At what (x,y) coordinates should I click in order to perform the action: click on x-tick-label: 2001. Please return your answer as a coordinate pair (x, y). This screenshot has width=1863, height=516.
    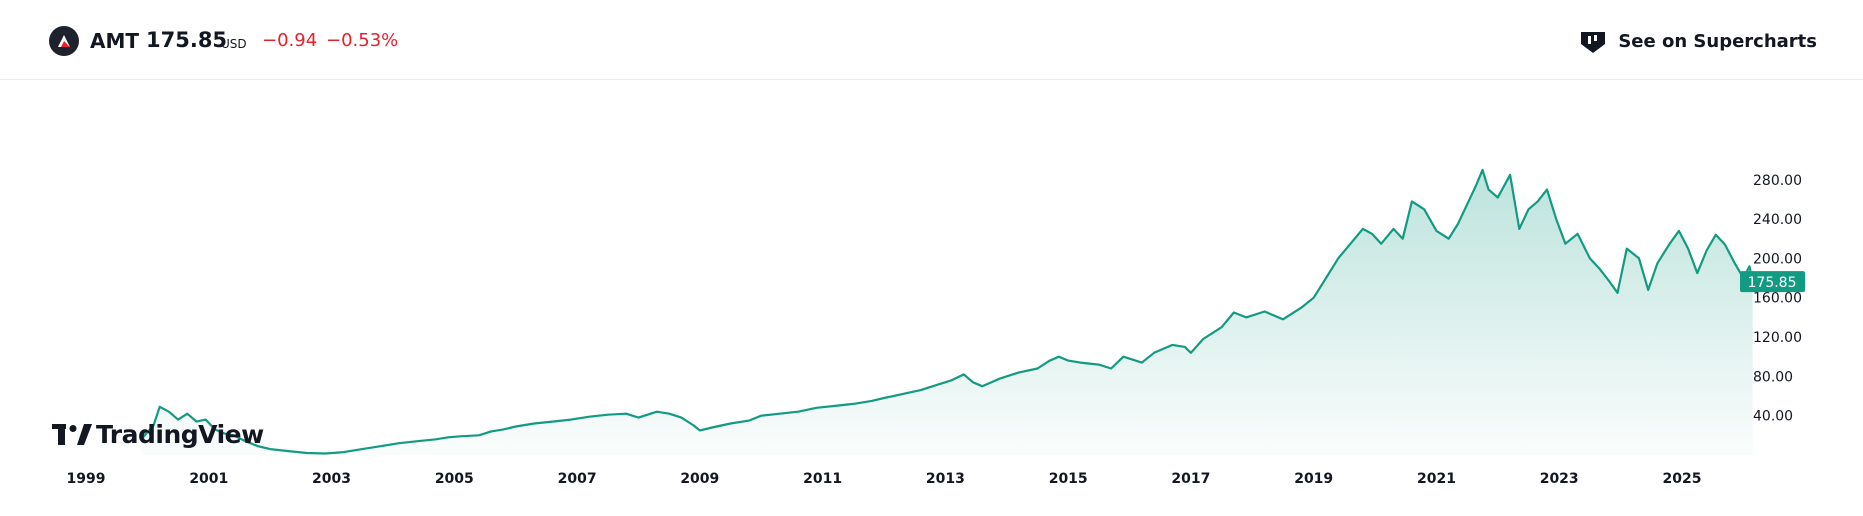
    Looking at the image, I should click on (208, 479).